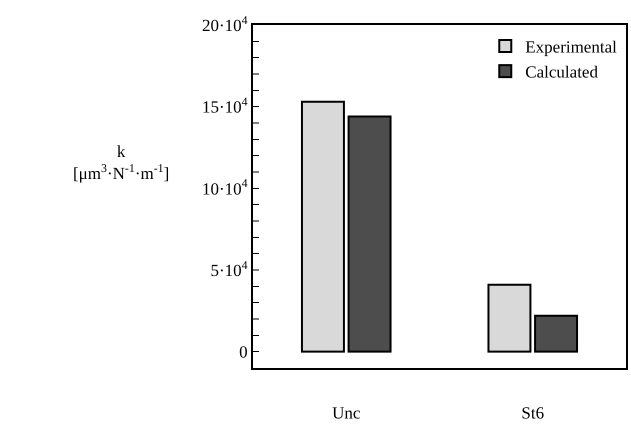 The width and height of the screenshot is (631, 425). What do you see at coordinates (571, 47) in the screenshot?
I see `legend-label: Experimental` at bounding box center [571, 47].